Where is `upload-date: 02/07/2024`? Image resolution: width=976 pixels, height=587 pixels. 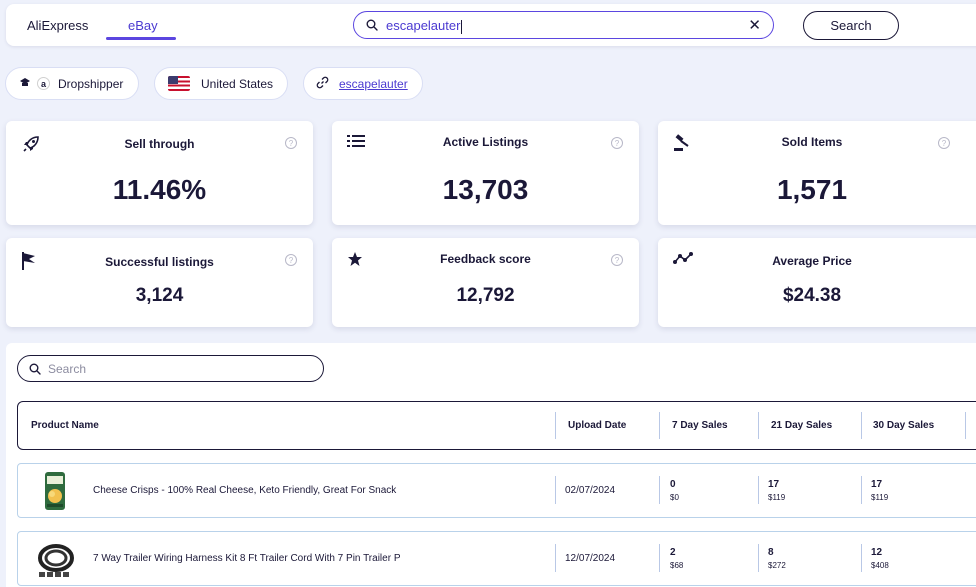
upload-date: 02/07/2024 is located at coordinates (590, 490).